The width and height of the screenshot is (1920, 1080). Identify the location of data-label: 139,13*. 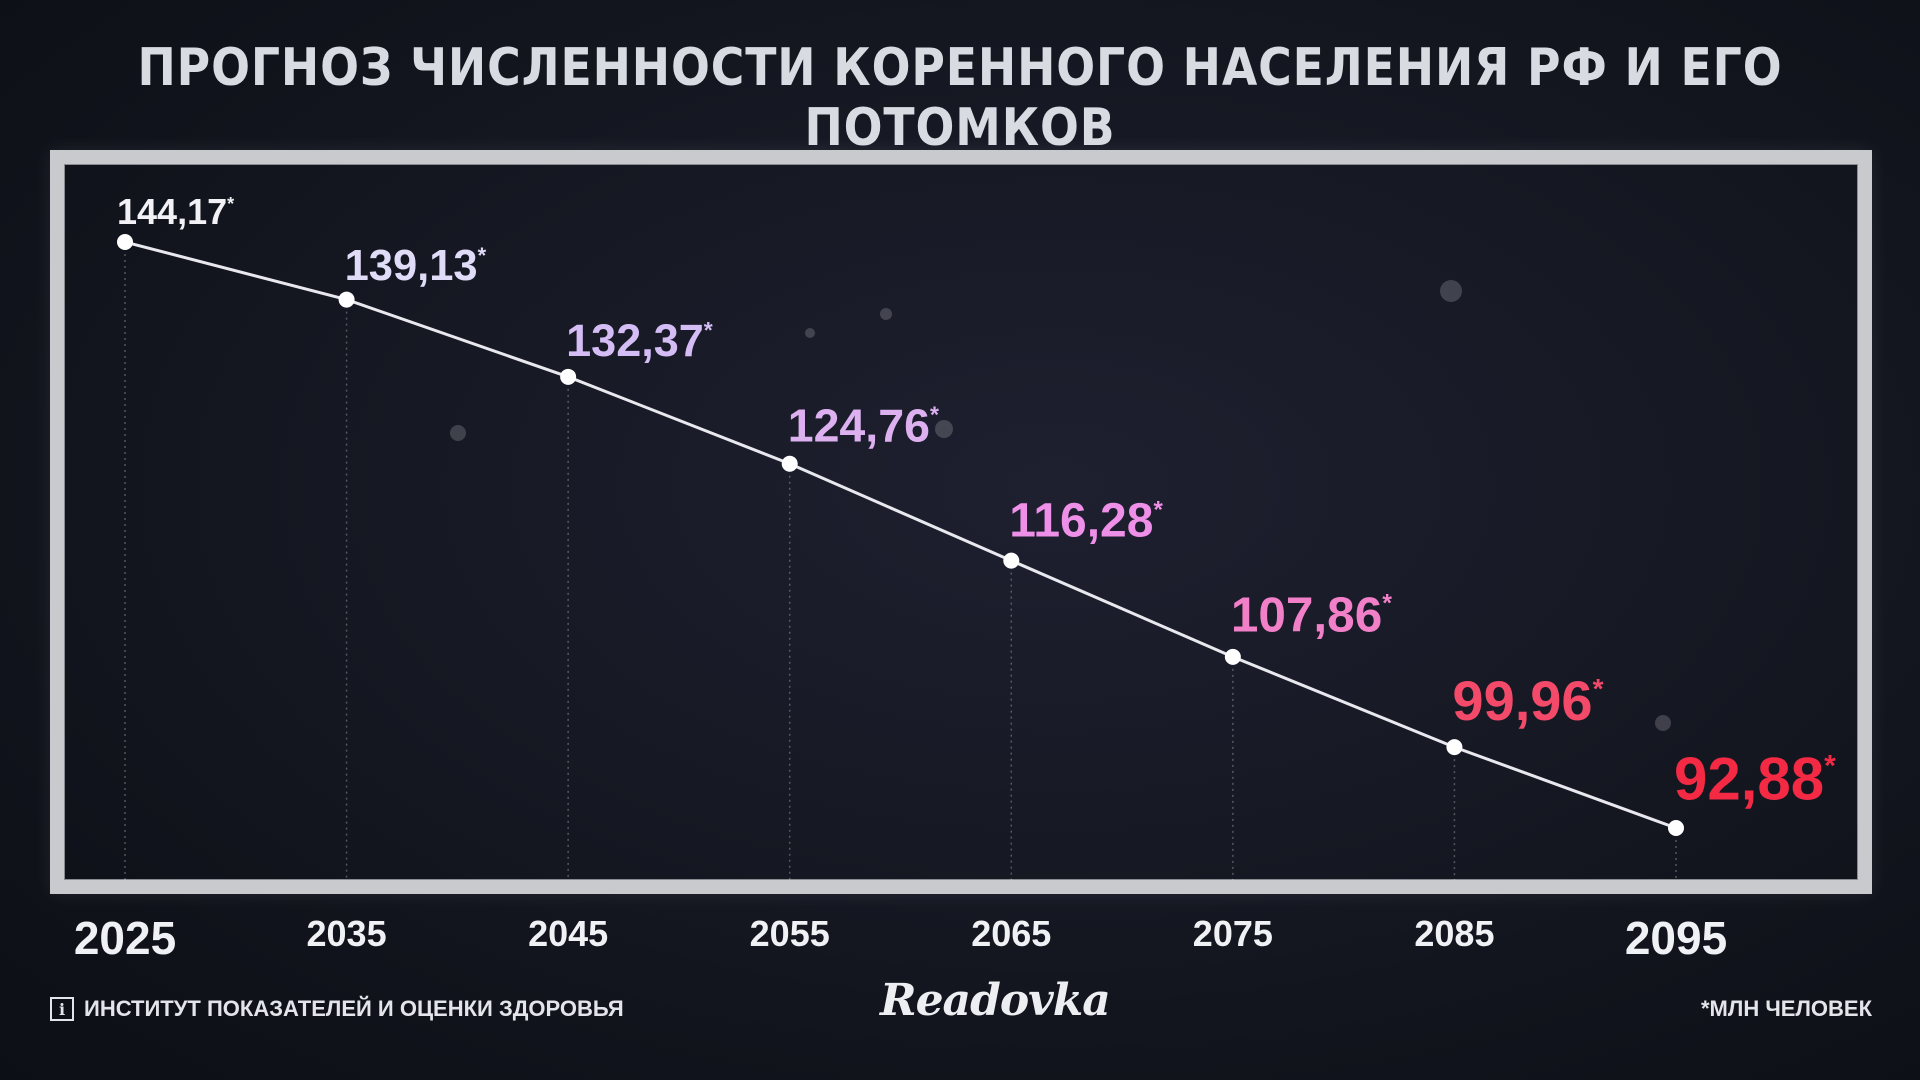
(416, 266).